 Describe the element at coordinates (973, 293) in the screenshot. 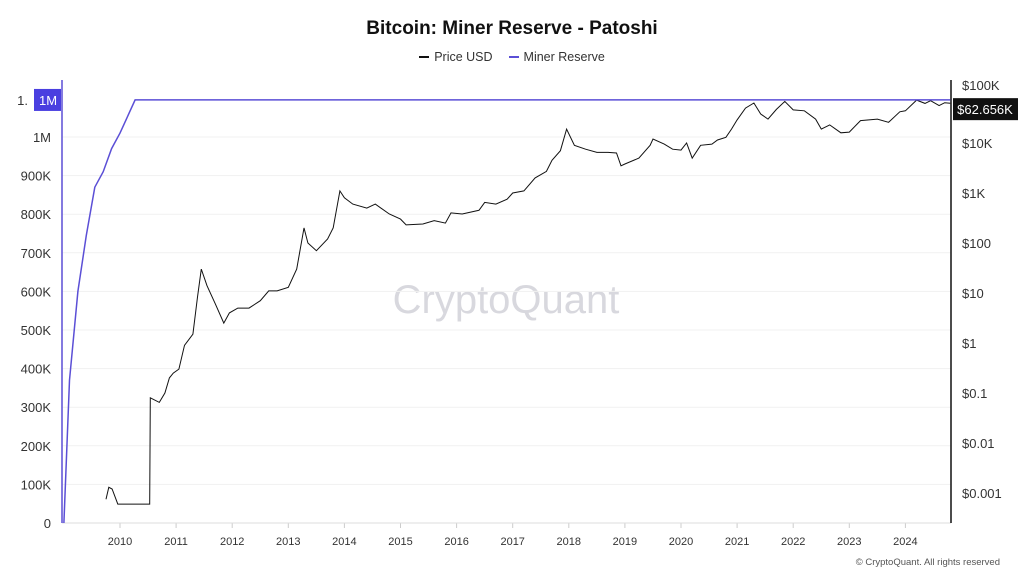

I see `right-tick-label: $10` at that location.